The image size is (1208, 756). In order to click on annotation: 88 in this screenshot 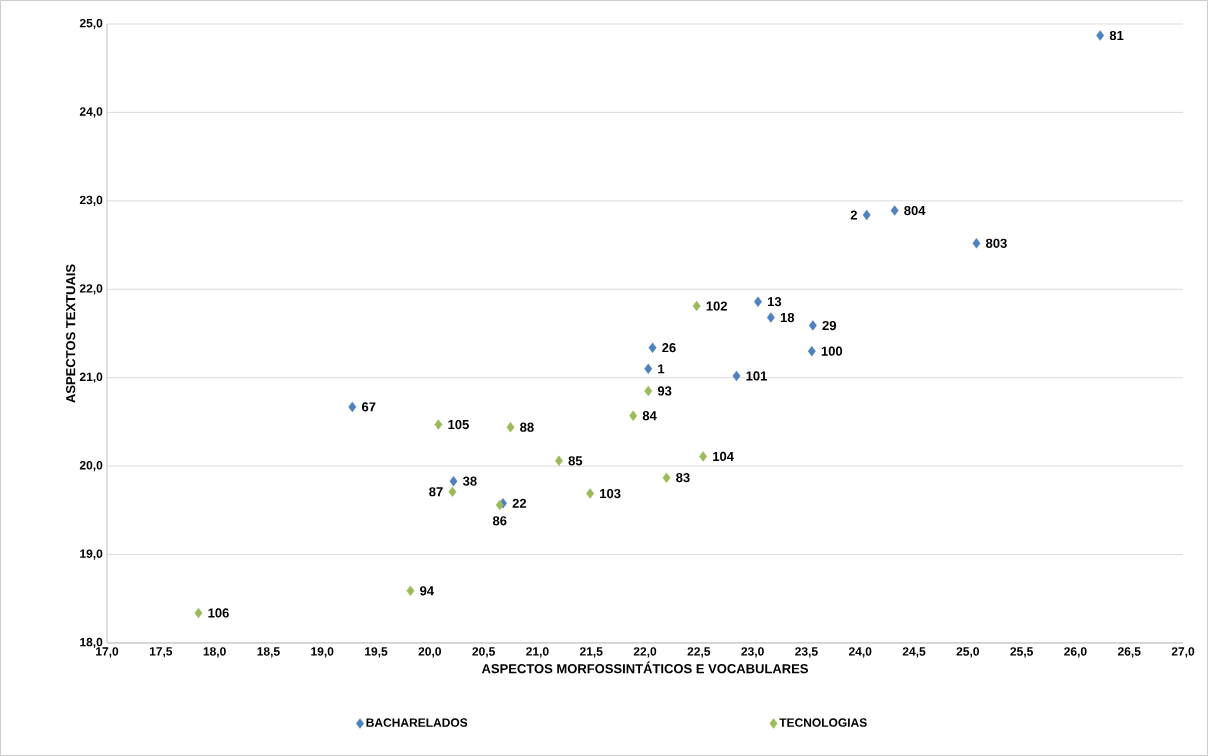, I will do `click(527, 427)`.